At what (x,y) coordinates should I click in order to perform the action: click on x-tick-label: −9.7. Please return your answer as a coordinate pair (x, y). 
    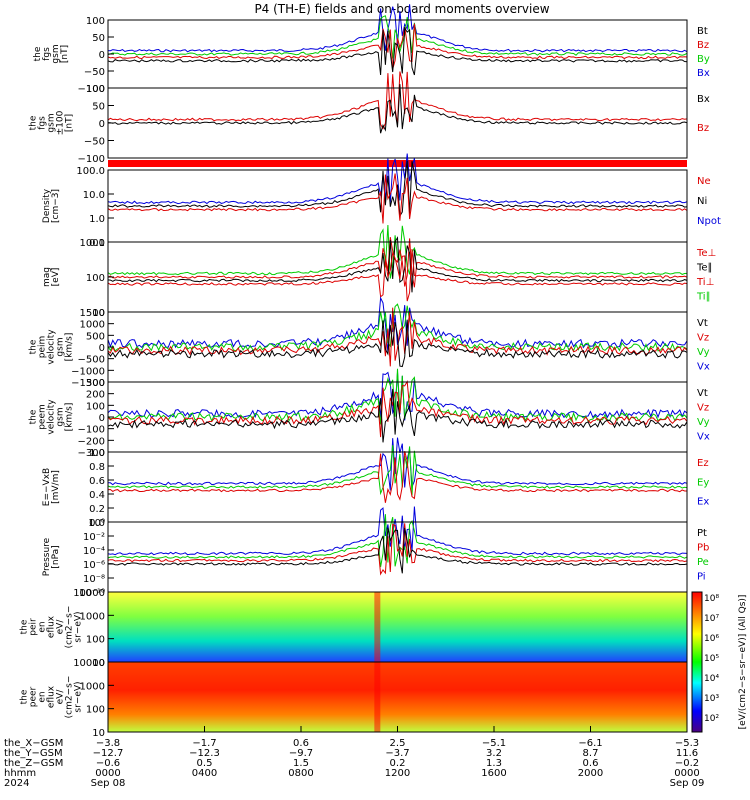
    Looking at the image, I should click on (301, 753).